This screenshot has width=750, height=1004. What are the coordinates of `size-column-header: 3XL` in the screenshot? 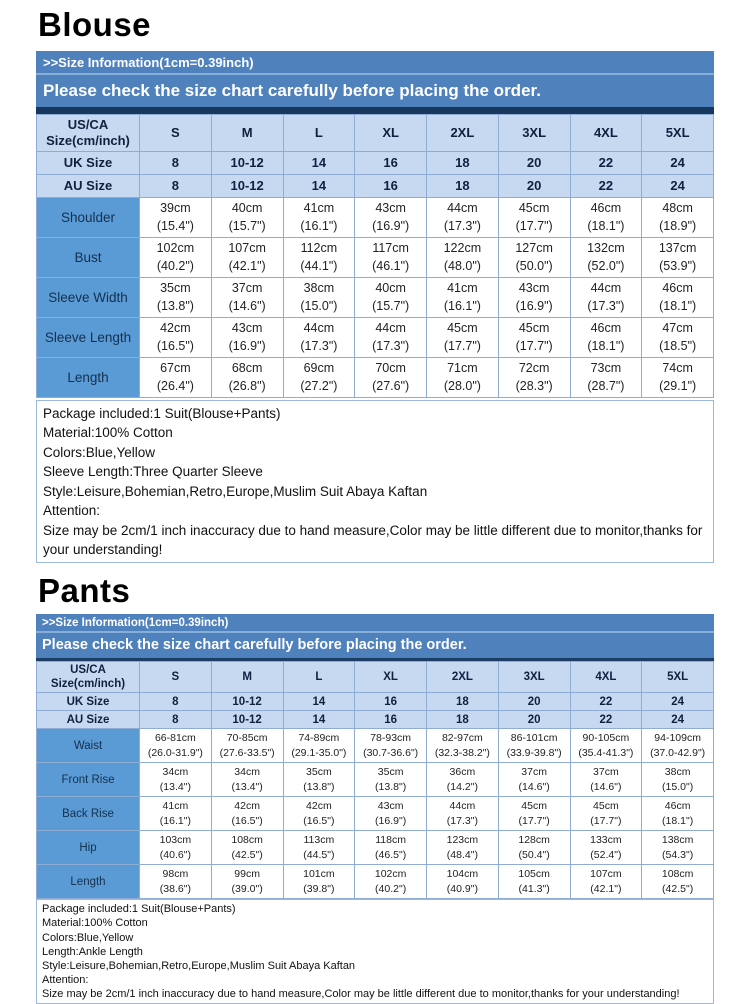 It's located at (534, 677).